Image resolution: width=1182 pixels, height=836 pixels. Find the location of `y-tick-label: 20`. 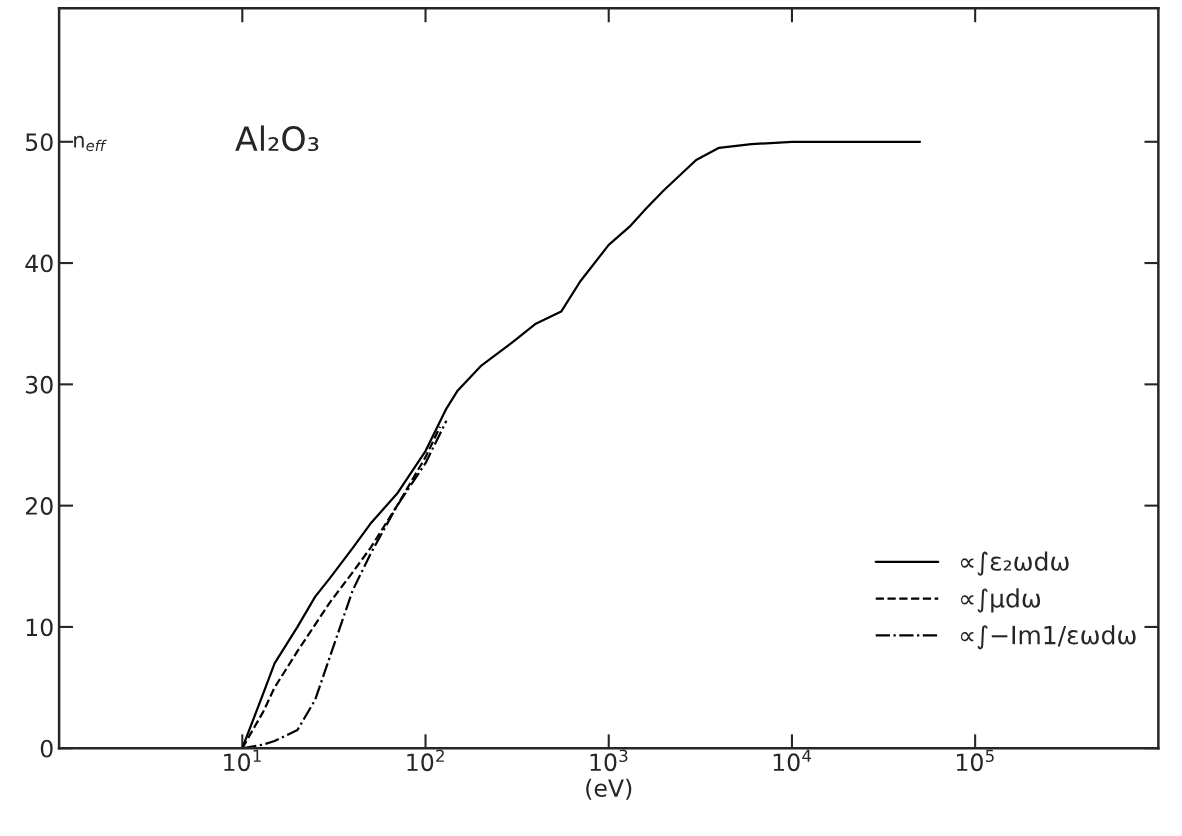

y-tick-label: 20 is located at coordinates (39, 506).